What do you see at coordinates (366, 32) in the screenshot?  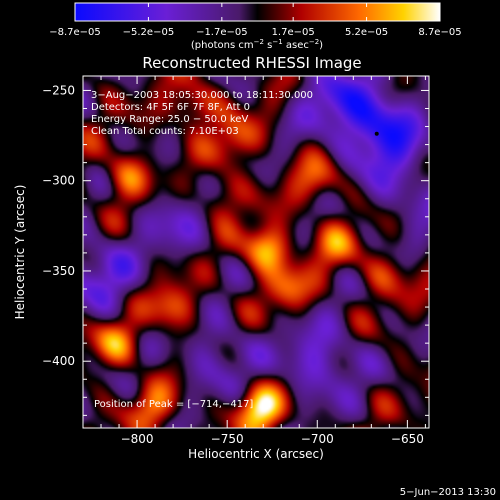 I see `colorbar-tick-label: 5.2e−05` at bounding box center [366, 32].